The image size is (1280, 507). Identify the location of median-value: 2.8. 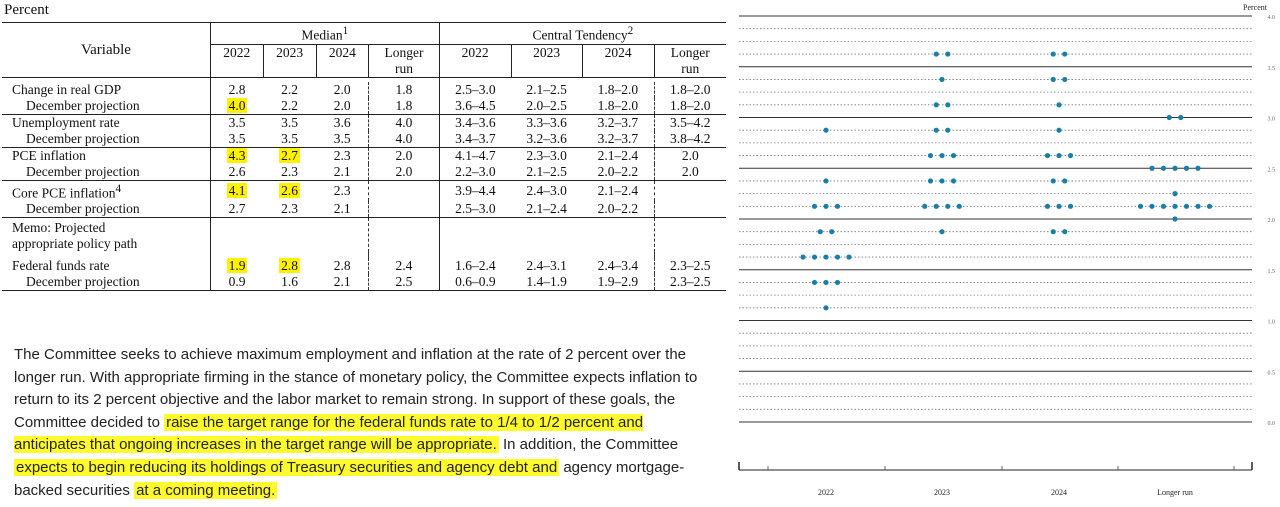
(342, 265).